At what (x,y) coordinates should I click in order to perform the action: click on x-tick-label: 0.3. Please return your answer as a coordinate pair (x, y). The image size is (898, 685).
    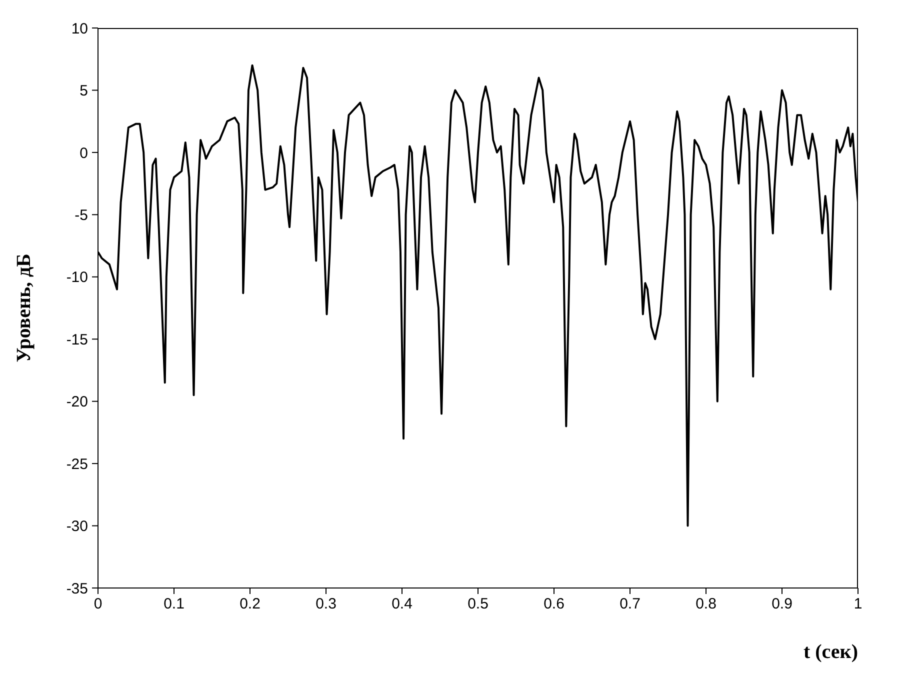
    Looking at the image, I should click on (326, 604).